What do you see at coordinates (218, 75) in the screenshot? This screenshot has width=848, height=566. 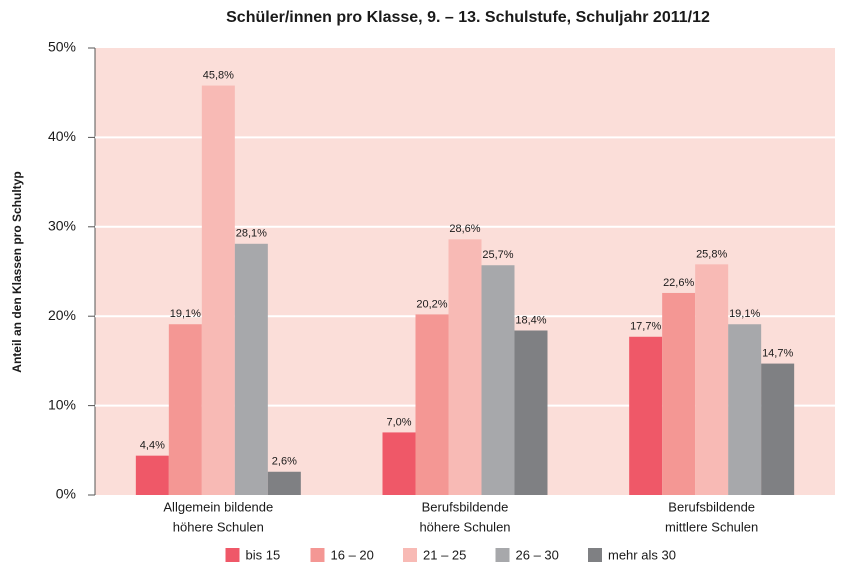 I see `value-label: 45,8%` at bounding box center [218, 75].